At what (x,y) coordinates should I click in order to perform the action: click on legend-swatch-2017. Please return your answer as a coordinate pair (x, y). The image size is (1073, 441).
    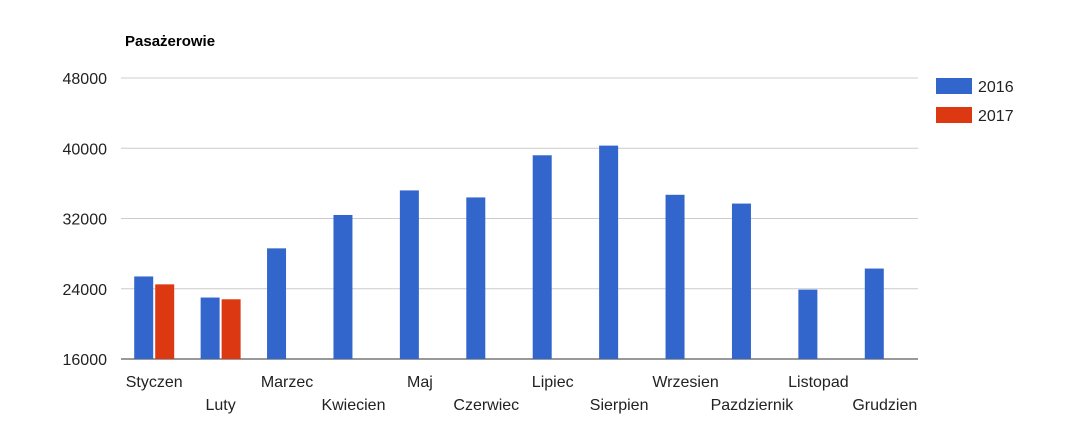
    Looking at the image, I should click on (954, 115).